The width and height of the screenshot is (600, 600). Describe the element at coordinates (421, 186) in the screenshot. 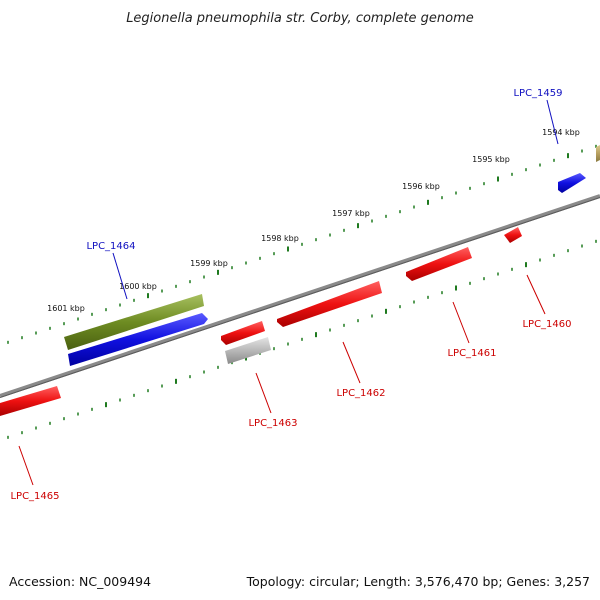

I see `kbp-label-1596: 1596 kbp` at that location.